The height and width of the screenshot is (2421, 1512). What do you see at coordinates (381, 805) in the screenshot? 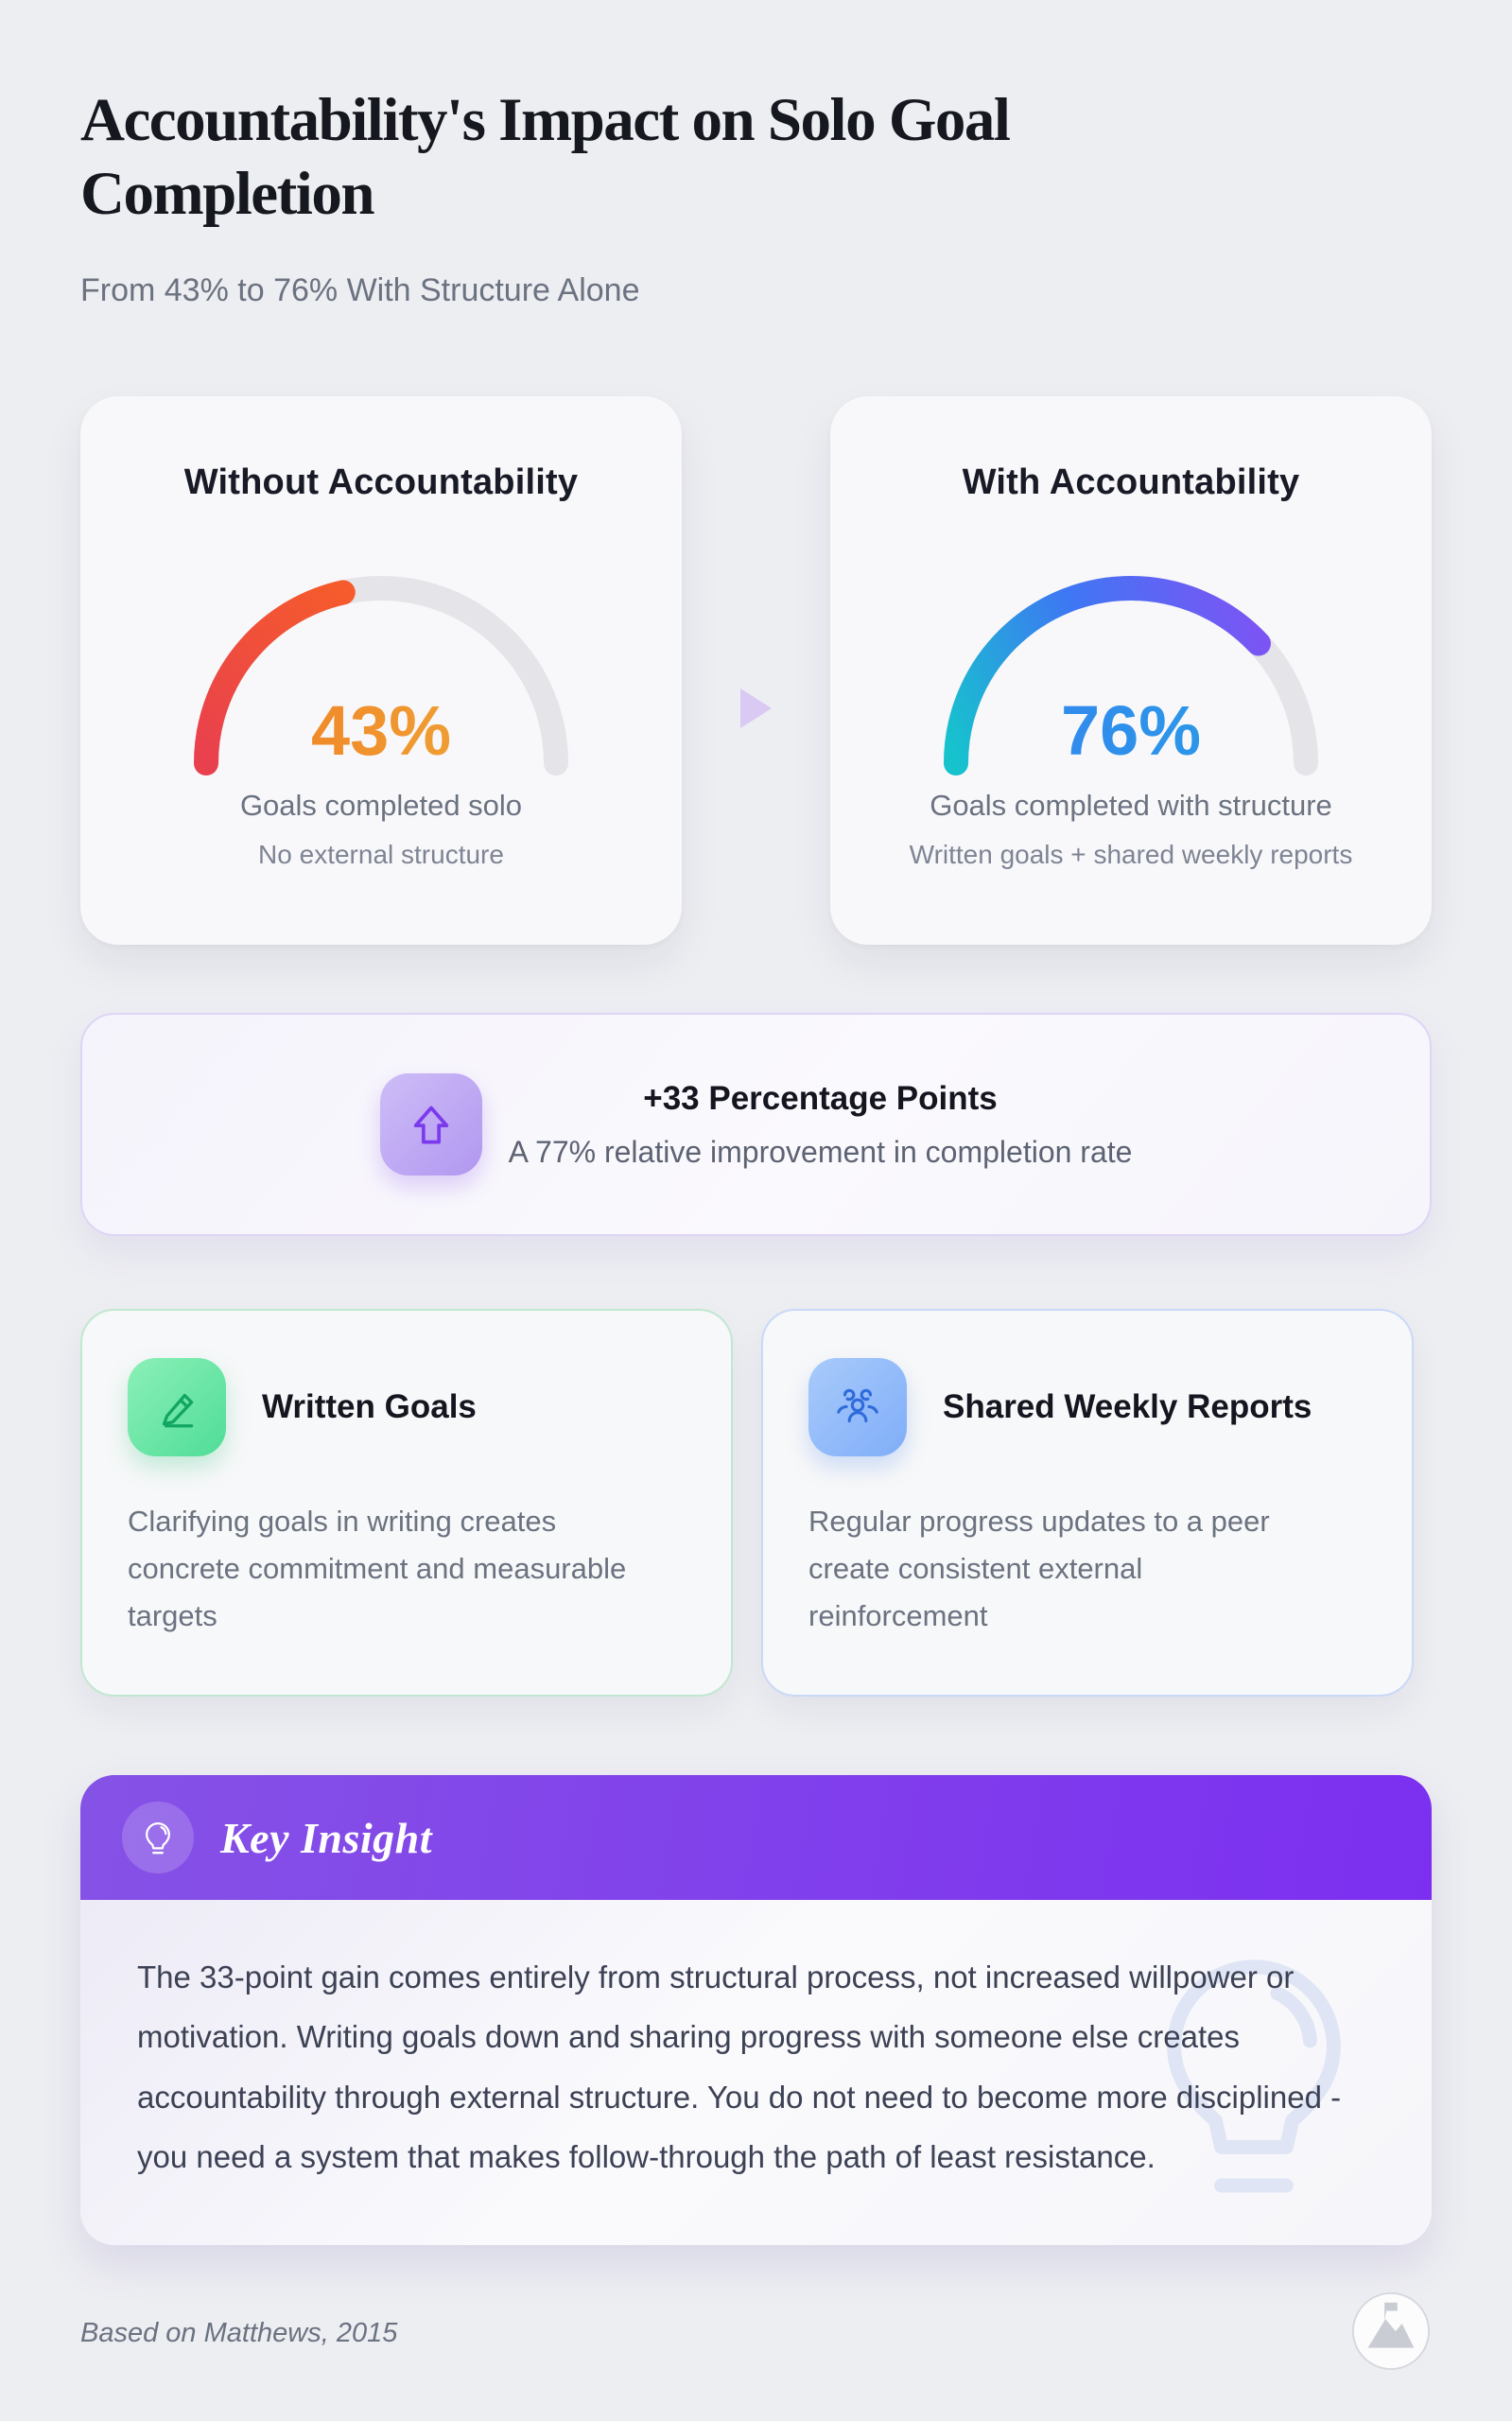
I see `gauge-caption: Goals completed solo` at bounding box center [381, 805].